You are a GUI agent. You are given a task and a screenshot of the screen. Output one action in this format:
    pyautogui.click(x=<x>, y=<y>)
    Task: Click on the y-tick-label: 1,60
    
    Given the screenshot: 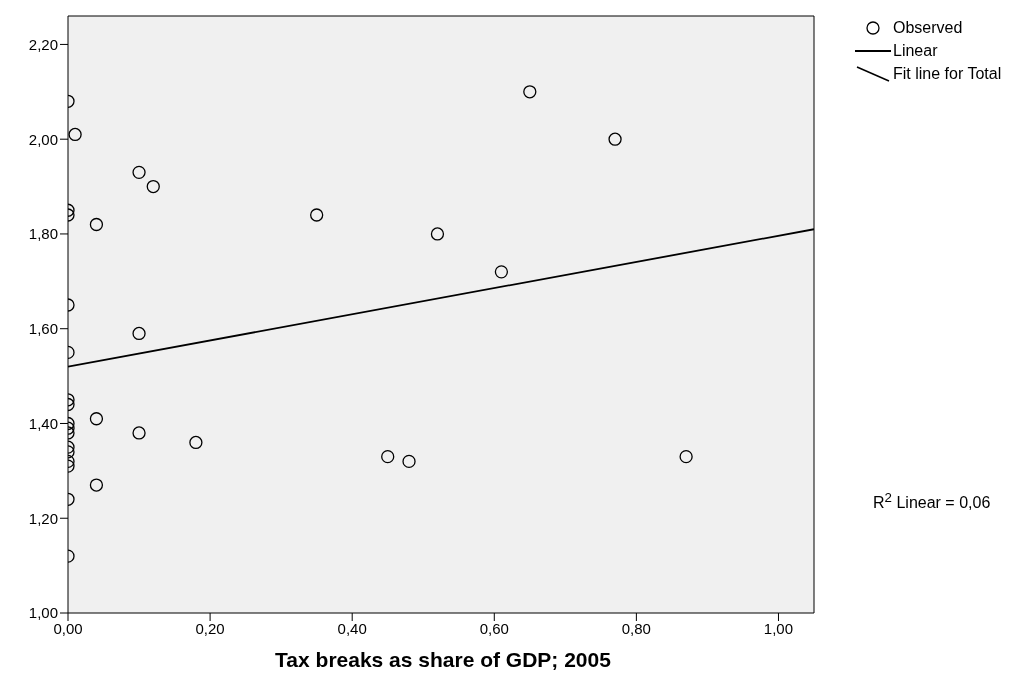 What is the action you would take?
    pyautogui.click(x=43, y=329)
    